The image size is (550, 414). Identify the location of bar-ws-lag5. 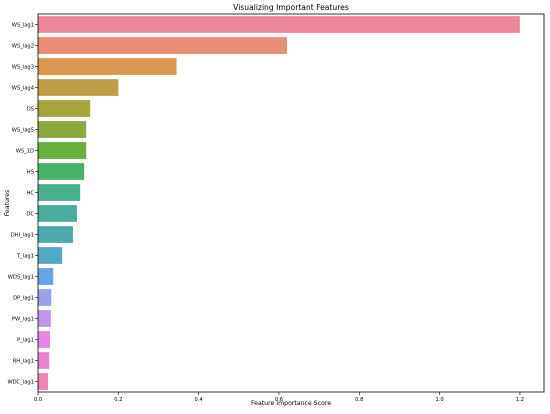
(62, 129).